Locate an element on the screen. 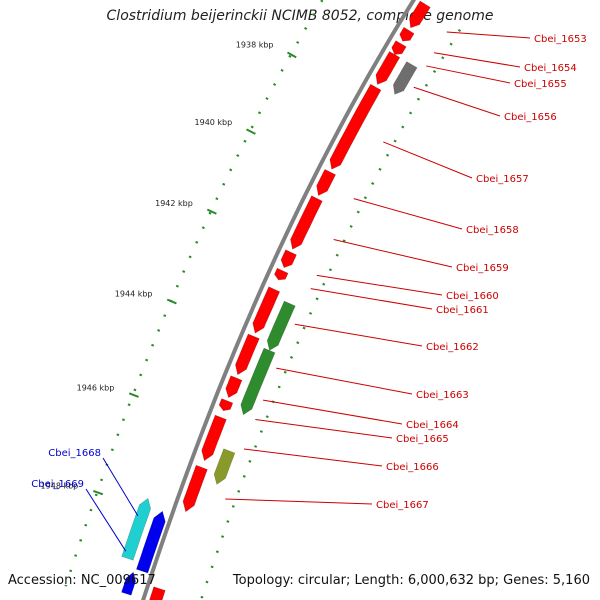 This screenshot has width=600, height=600. gray-gene is located at coordinates (405, 78).